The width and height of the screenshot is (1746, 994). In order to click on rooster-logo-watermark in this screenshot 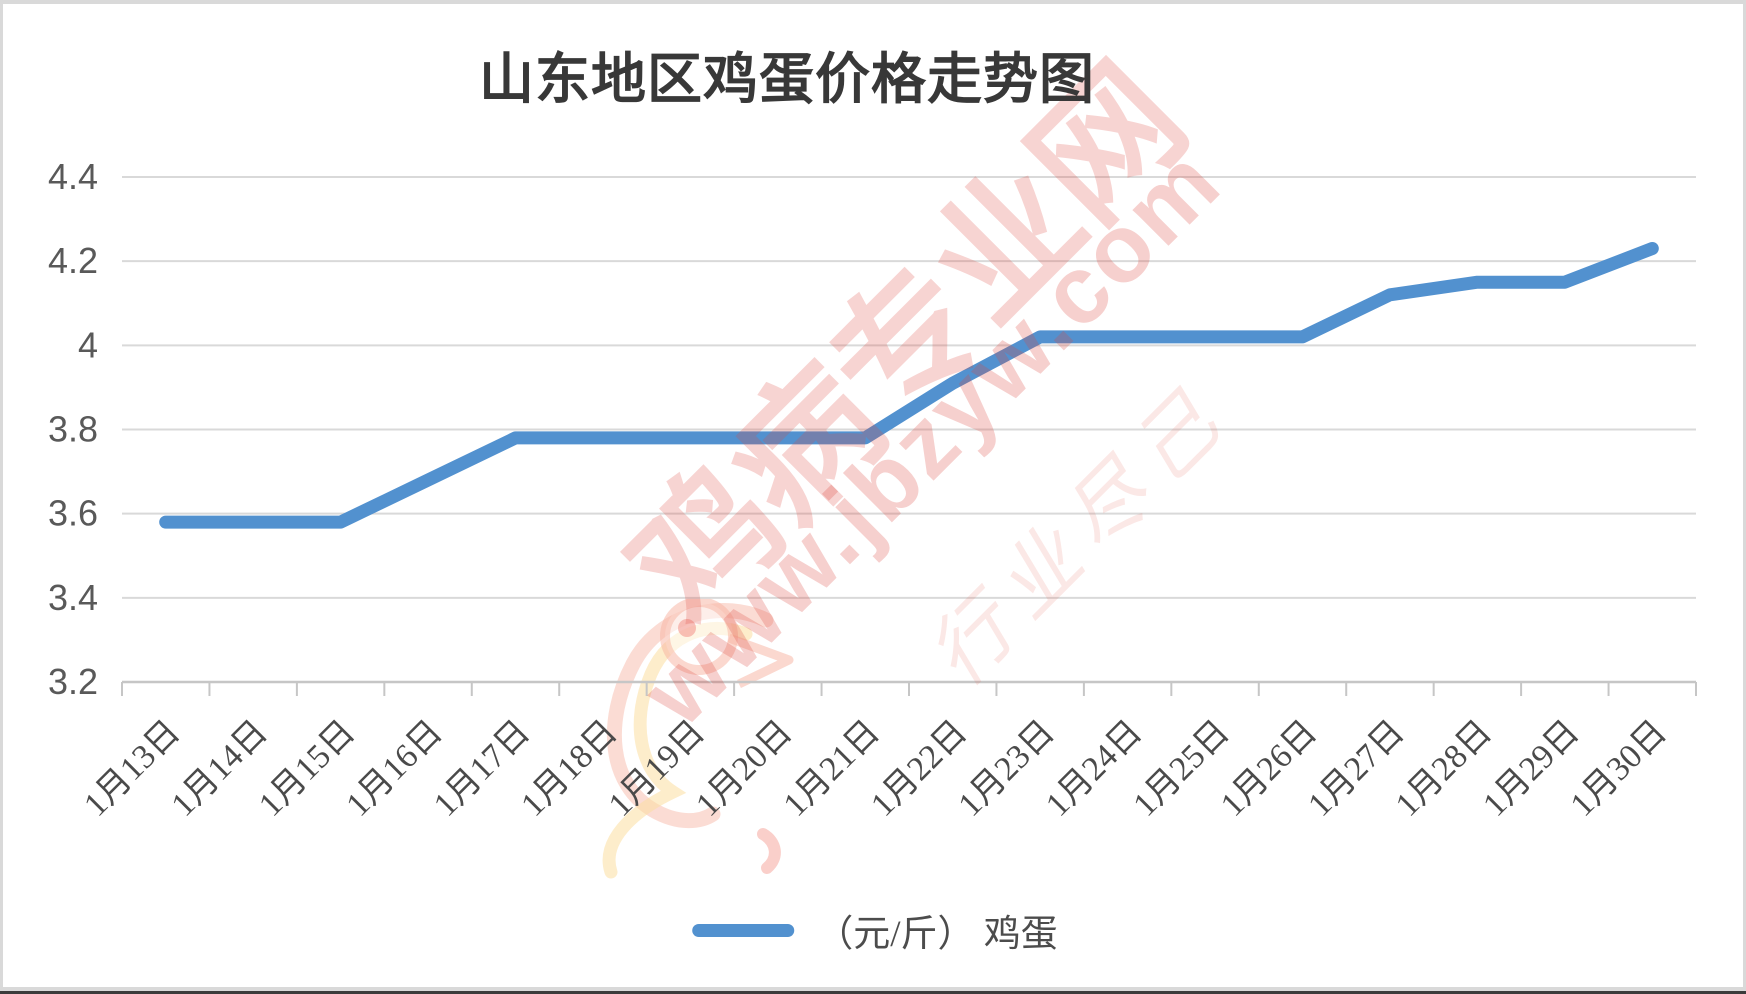, I will do `click(698, 738)`.